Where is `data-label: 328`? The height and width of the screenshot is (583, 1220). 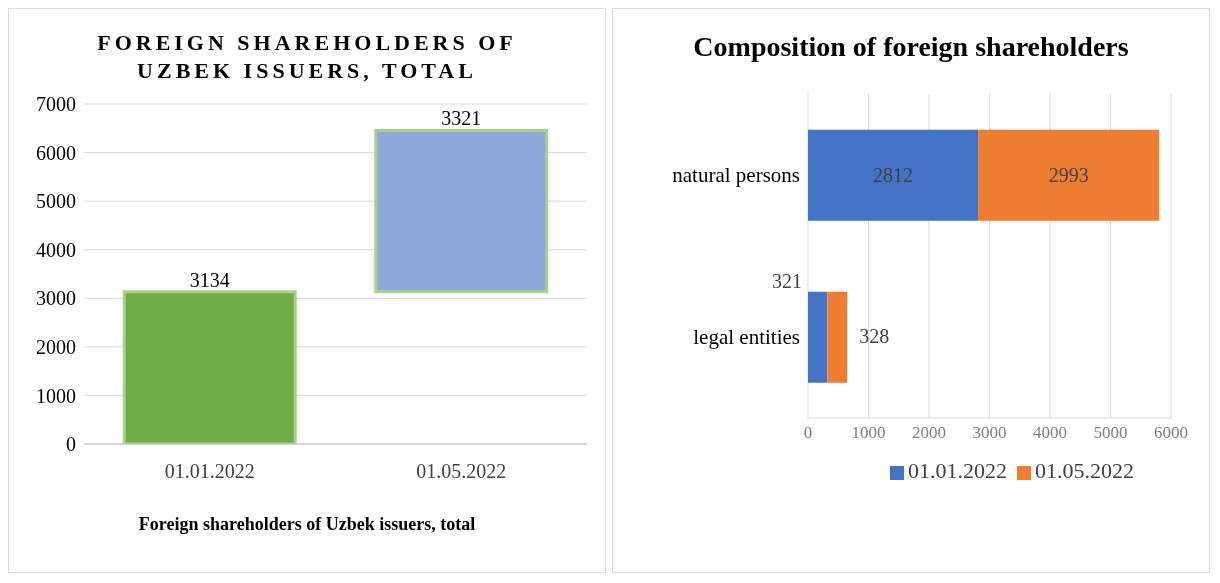 data-label: 328 is located at coordinates (874, 336).